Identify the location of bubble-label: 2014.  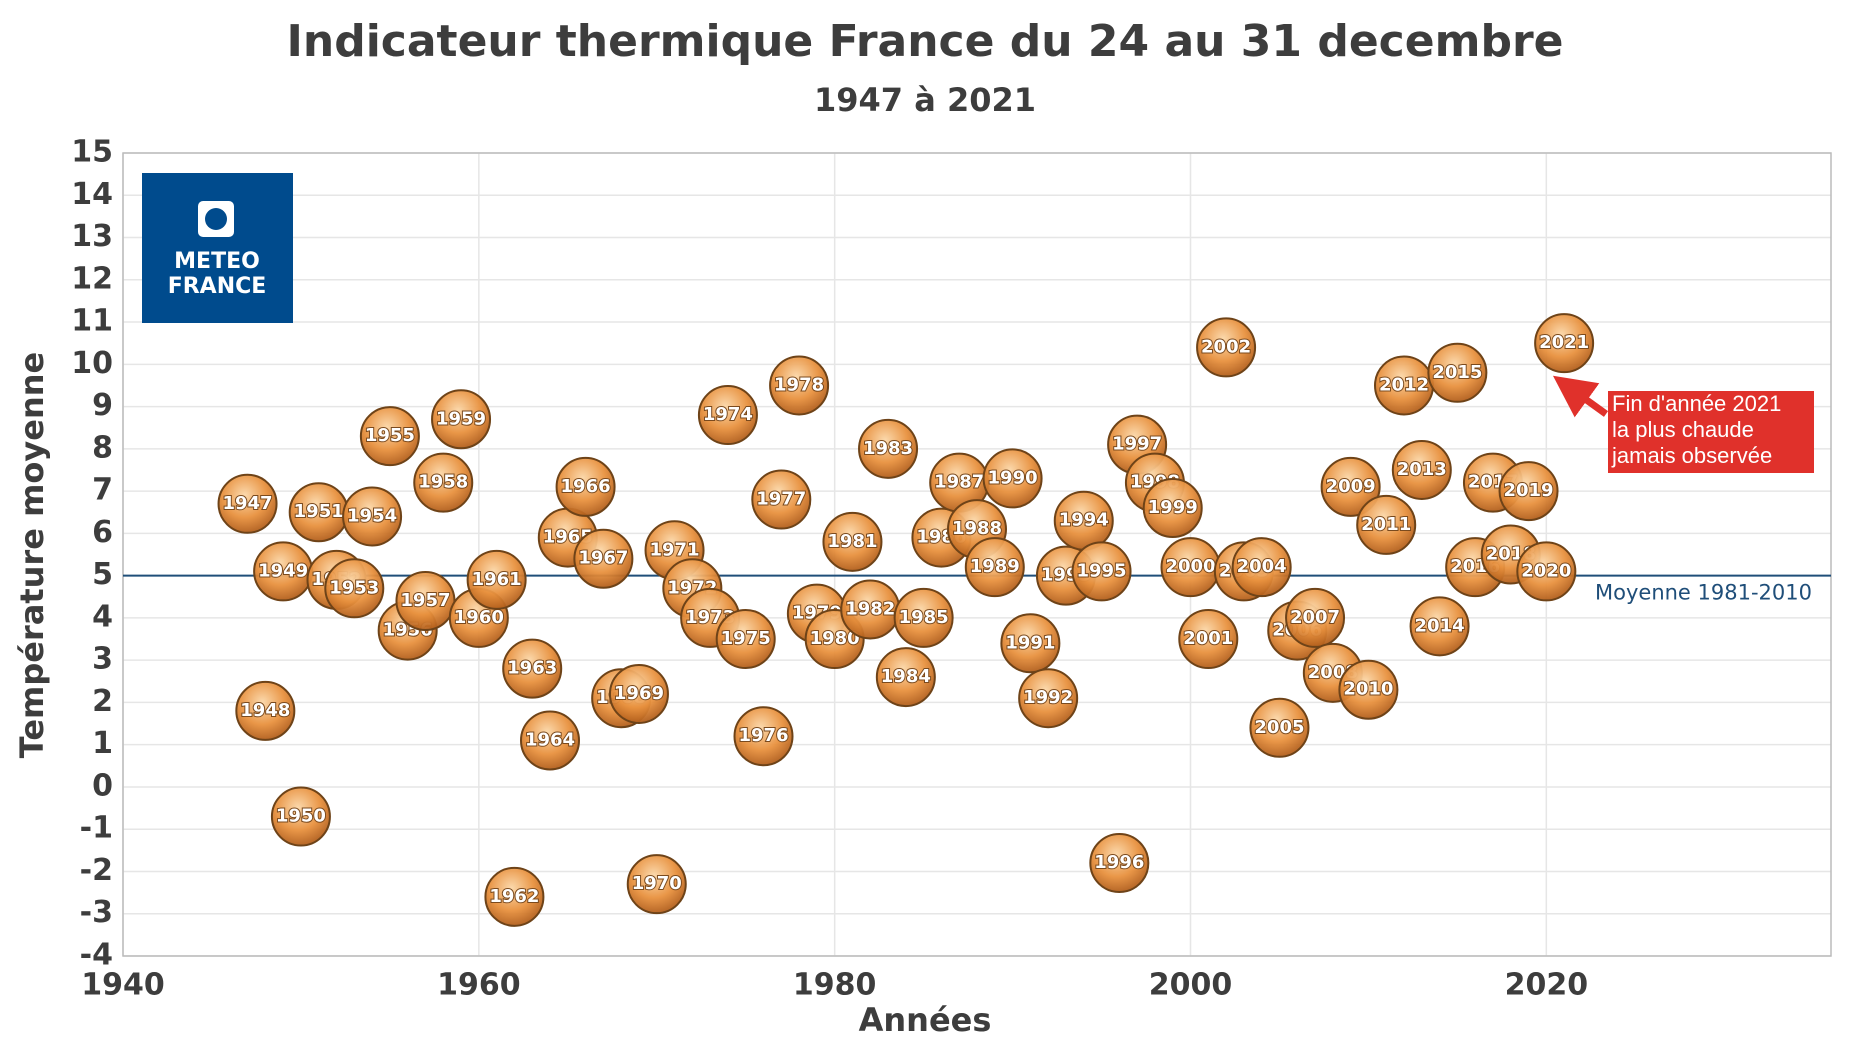
(1440, 625).